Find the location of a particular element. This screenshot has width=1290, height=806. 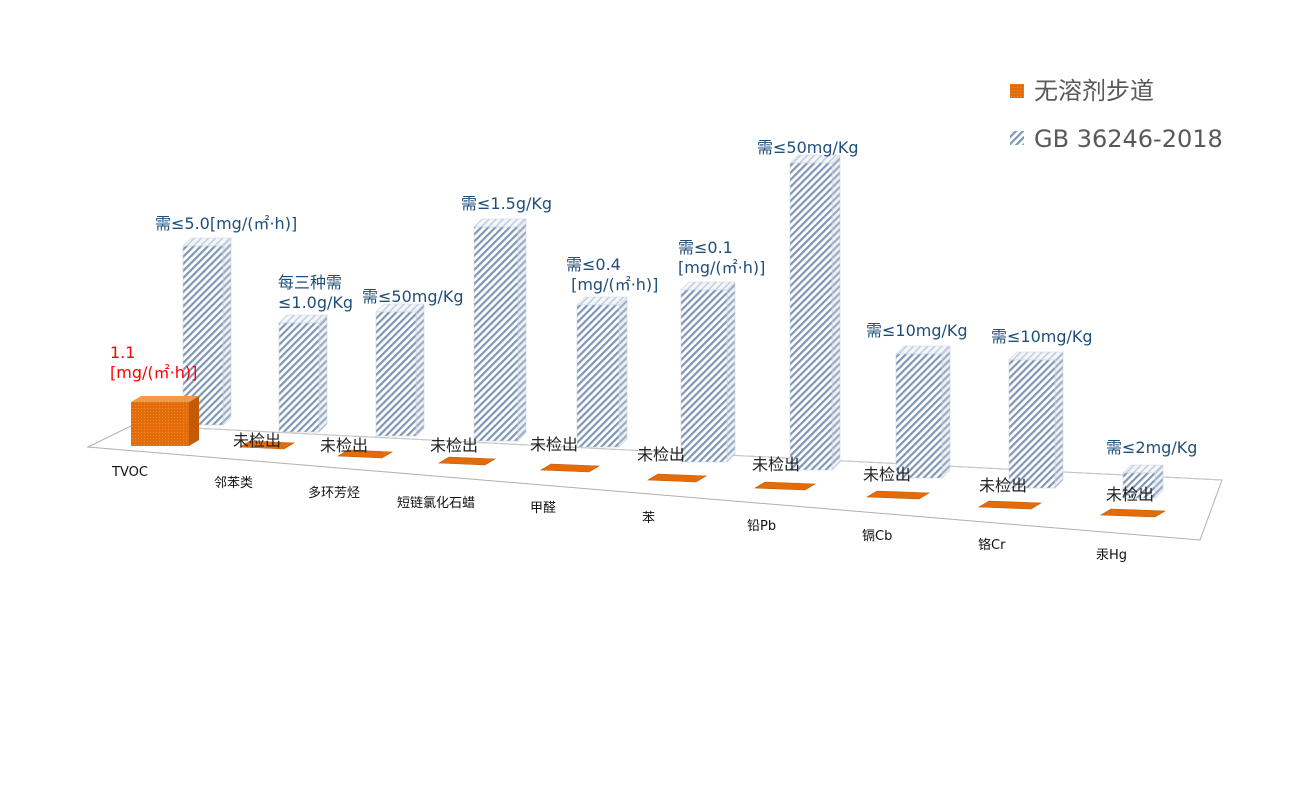

label-product-9: 未检出 is located at coordinates (1130, 494).